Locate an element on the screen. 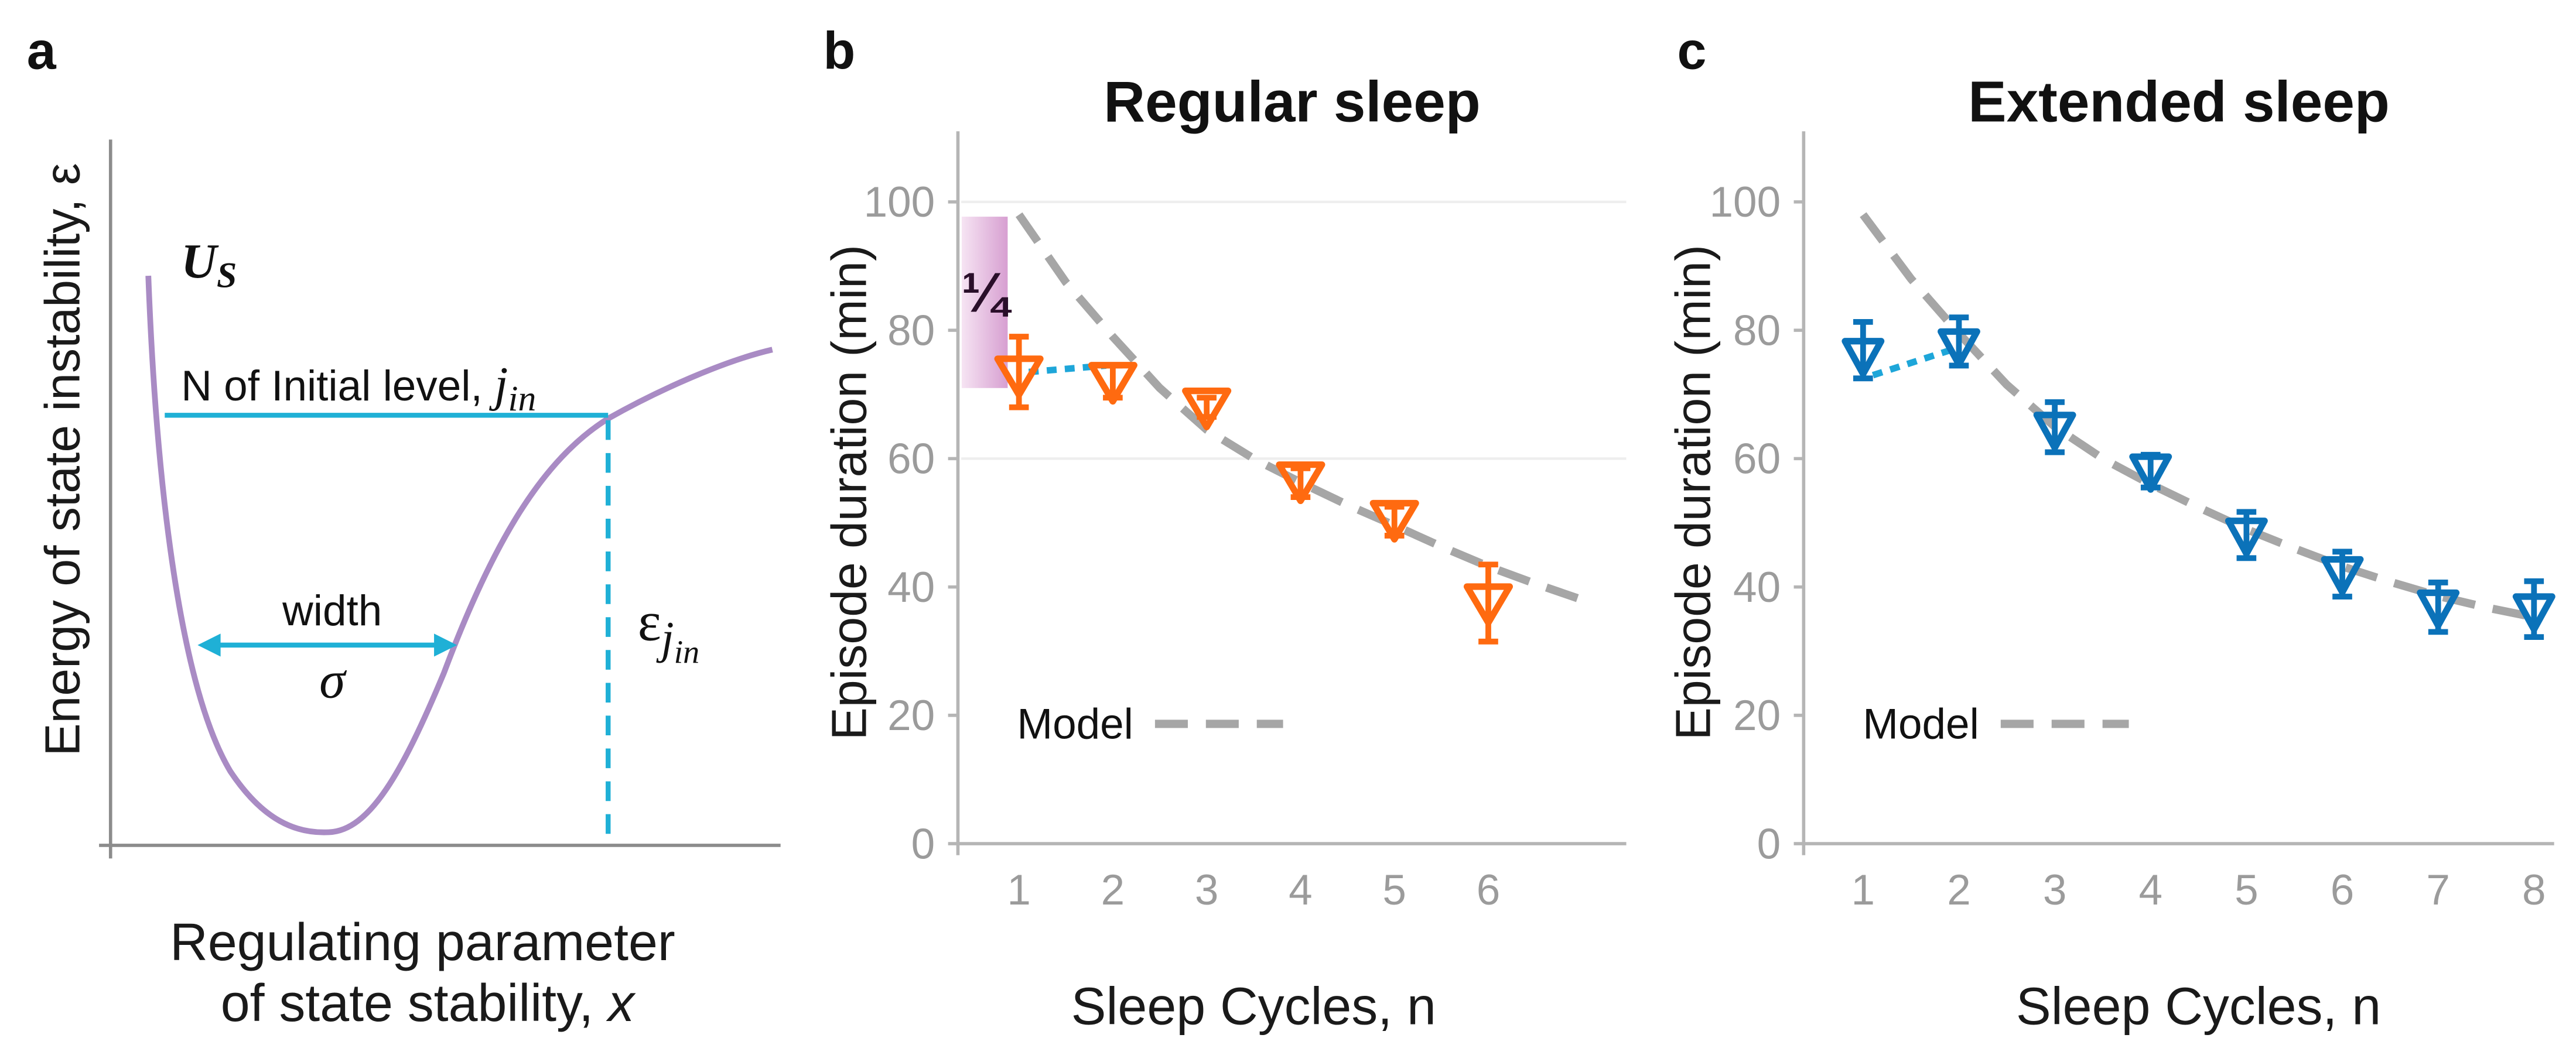 The height and width of the screenshot is (1062, 2576). x-tick-label: 7 is located at coordinates (2438, 890).